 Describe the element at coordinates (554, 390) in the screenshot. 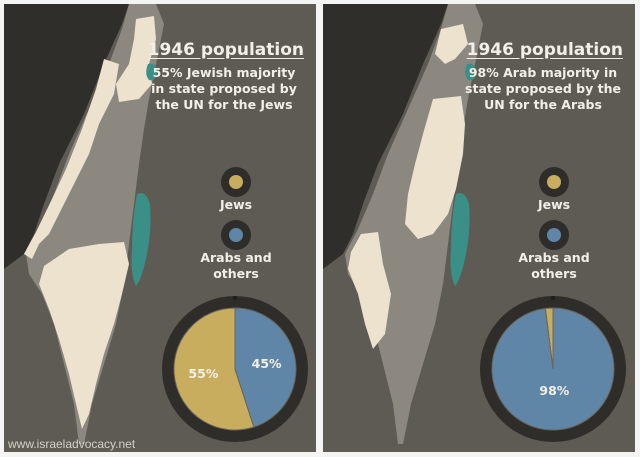

I see `pie-label-arabs: 98%` at that location.